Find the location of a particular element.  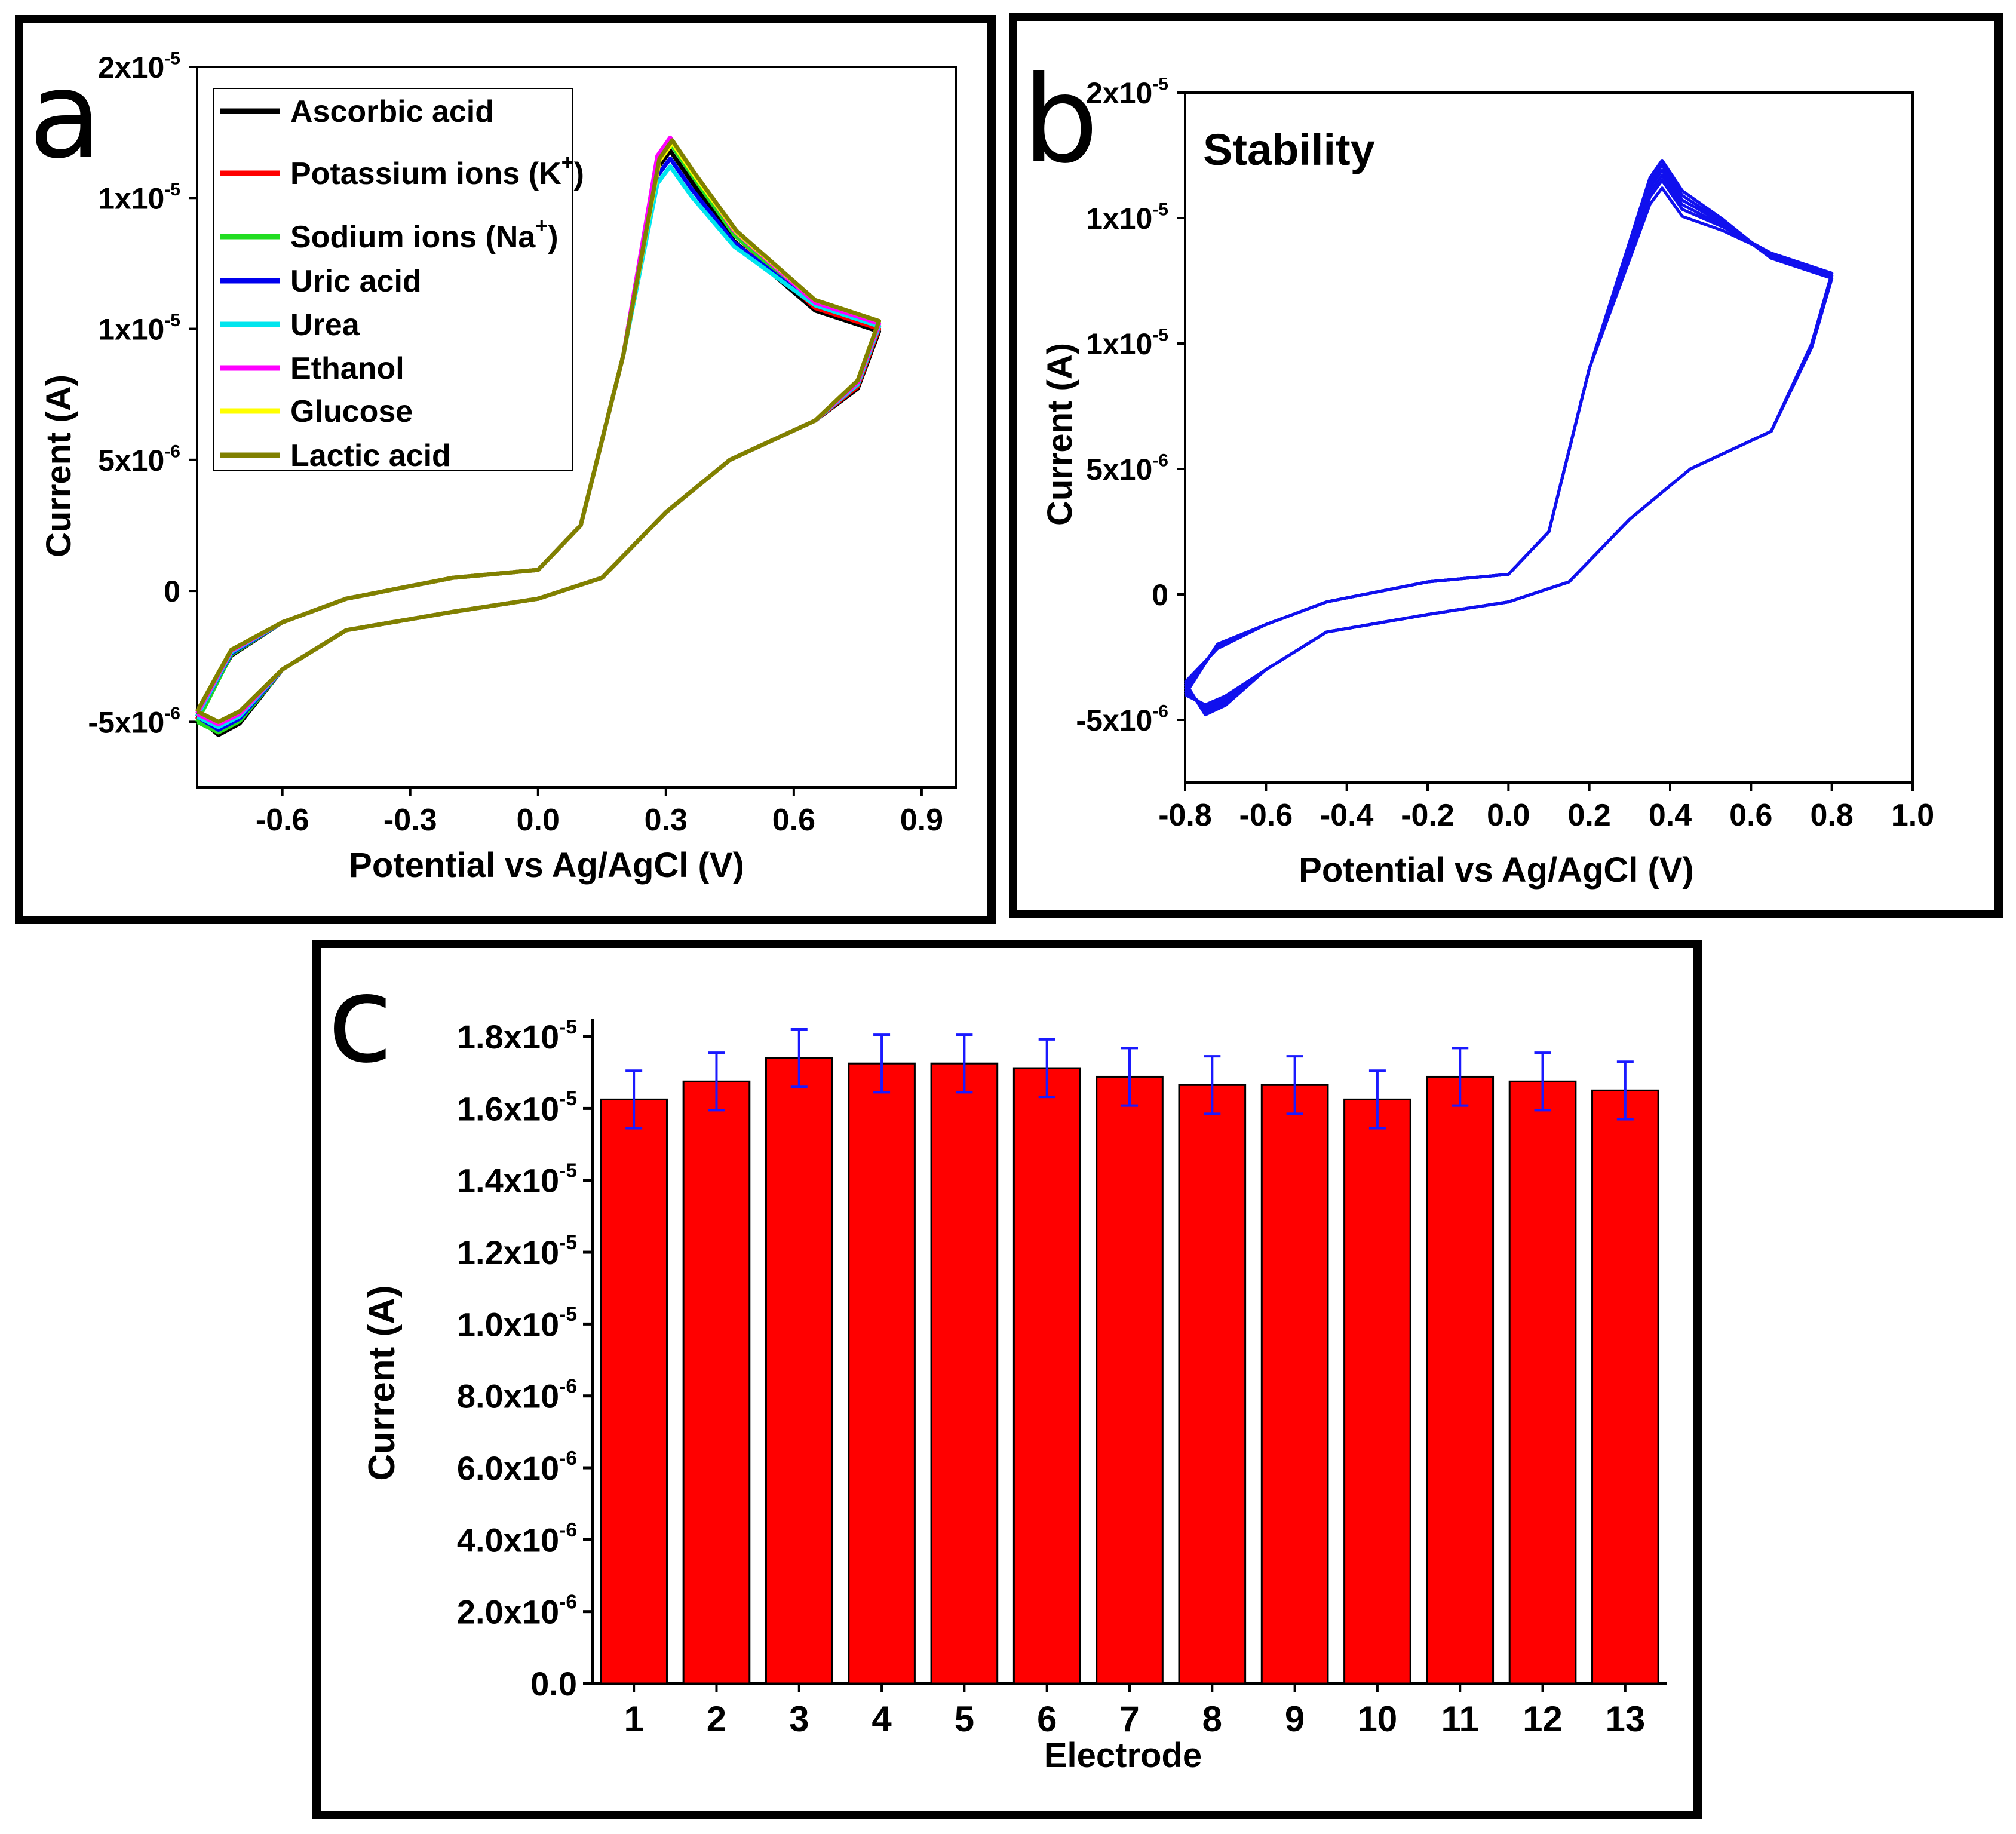

panel-c-x-tick-label: 2 is located at coordinates (717, 1719).